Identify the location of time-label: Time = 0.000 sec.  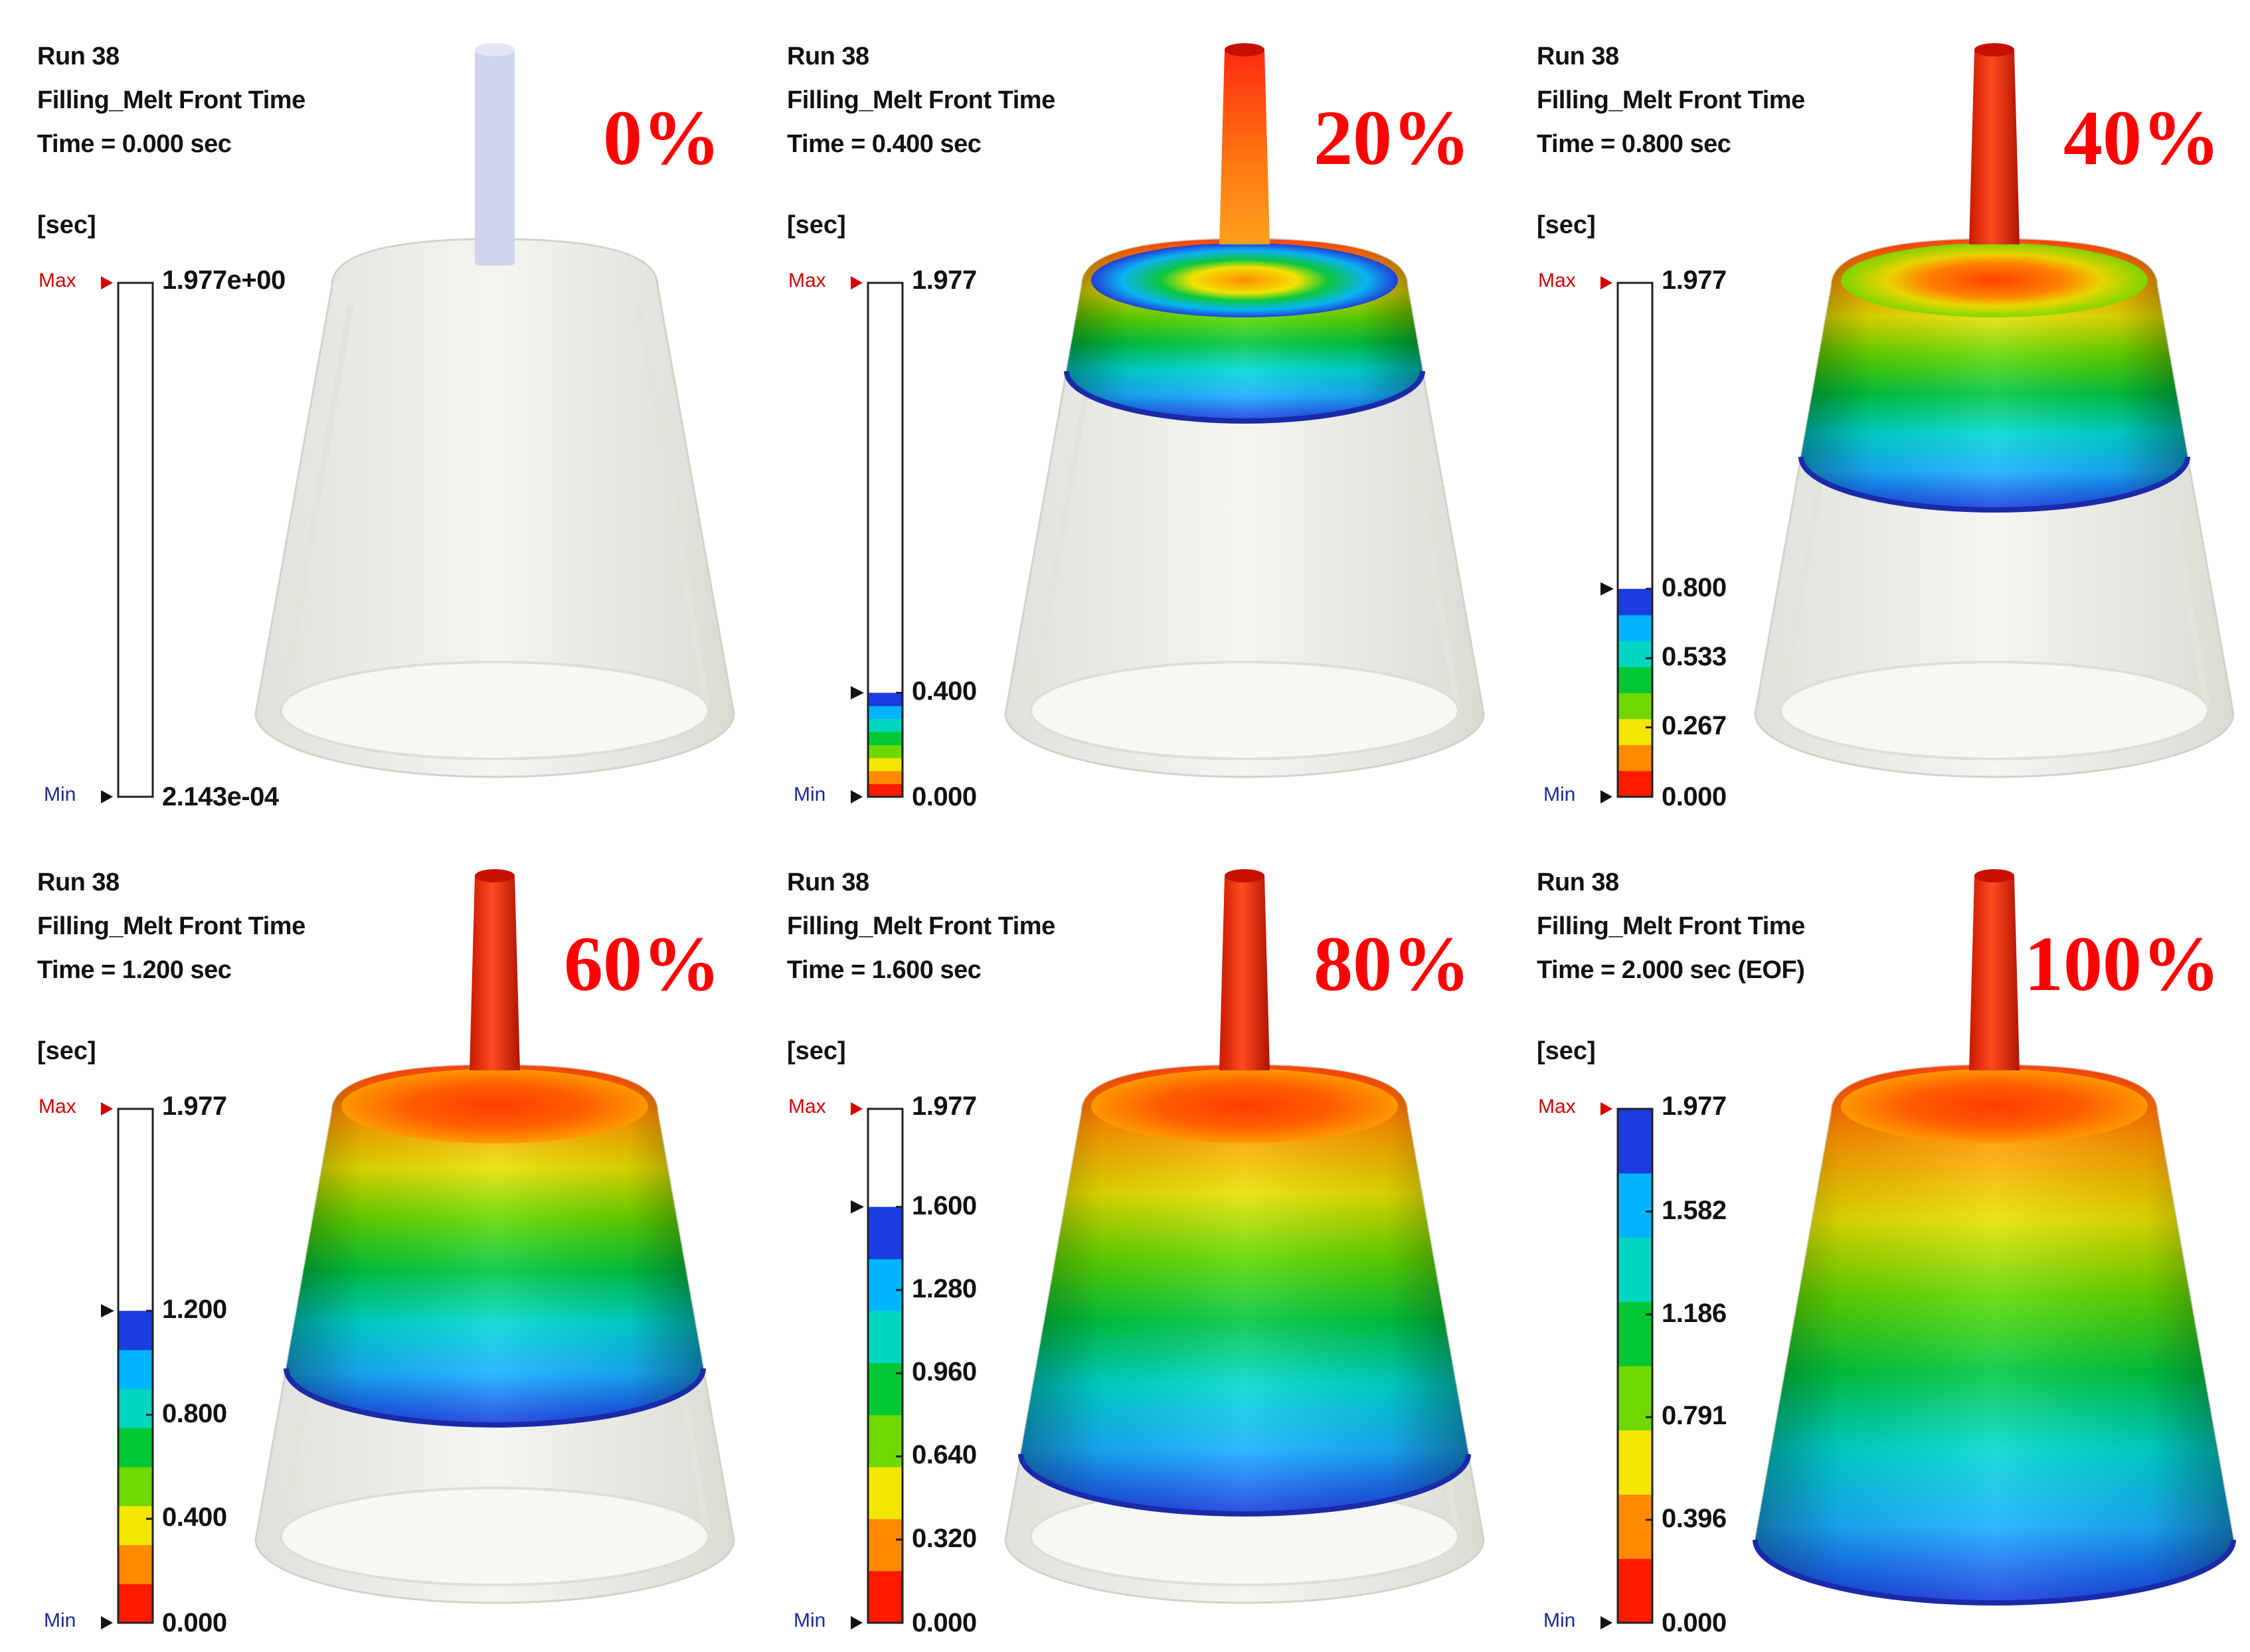
(134, 144).